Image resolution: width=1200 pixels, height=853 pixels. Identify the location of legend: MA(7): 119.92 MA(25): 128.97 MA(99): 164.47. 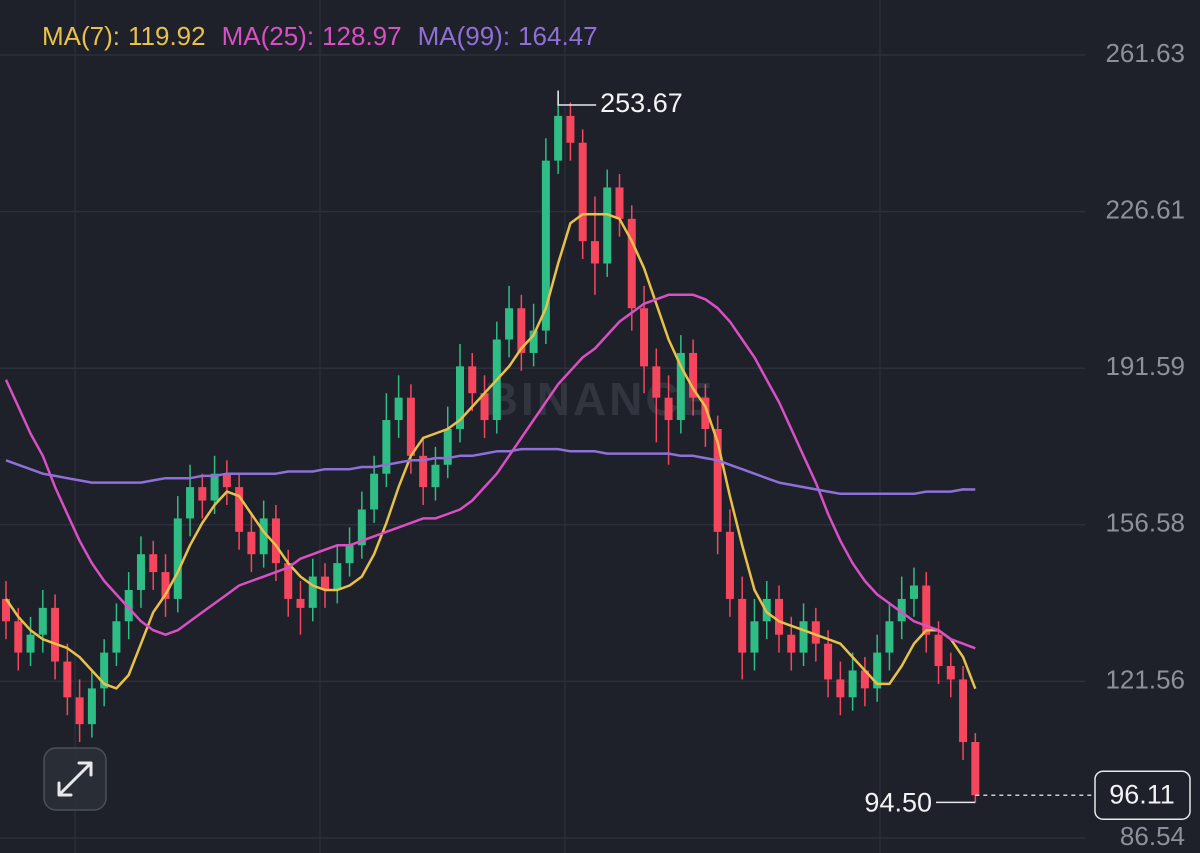
(320, 36).